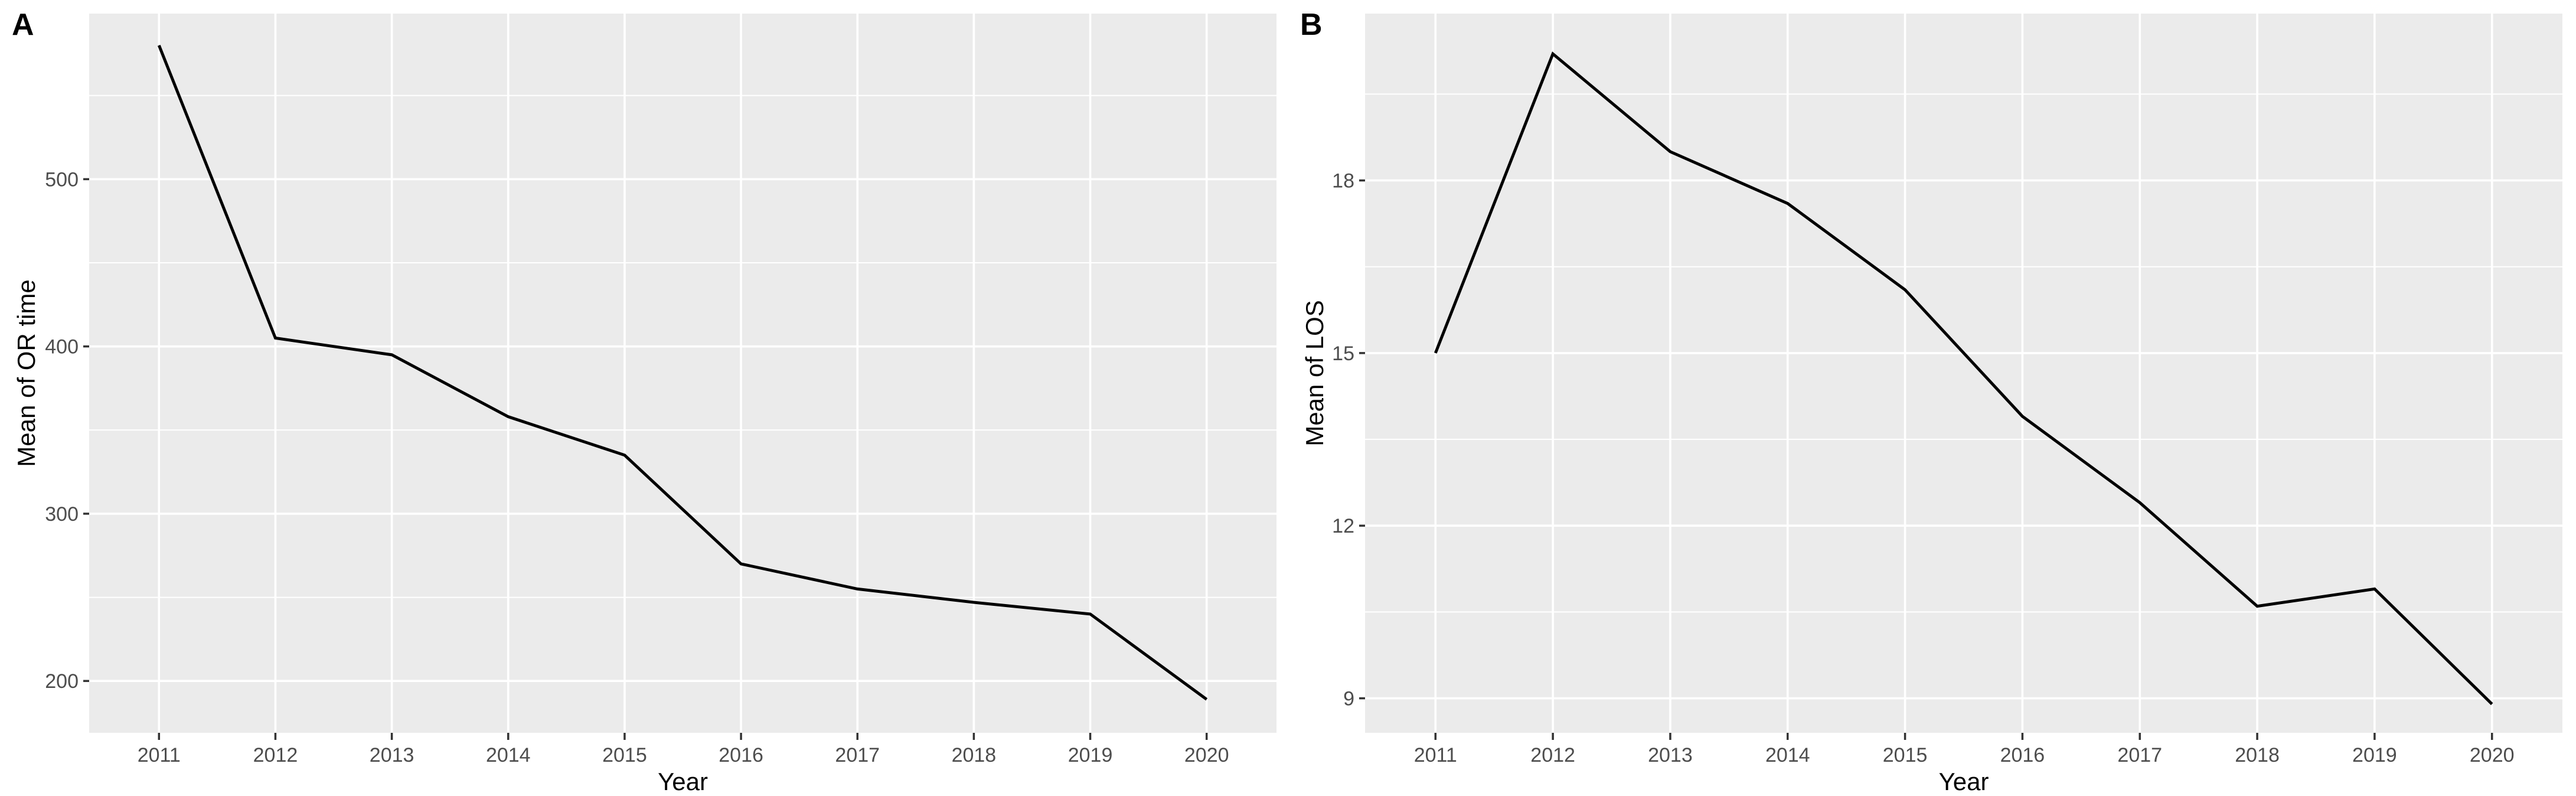 This screenshot has width=2576, height=796. I want to click on panel-a-y-axis-title: Mean of OR time, so click(26, 373).